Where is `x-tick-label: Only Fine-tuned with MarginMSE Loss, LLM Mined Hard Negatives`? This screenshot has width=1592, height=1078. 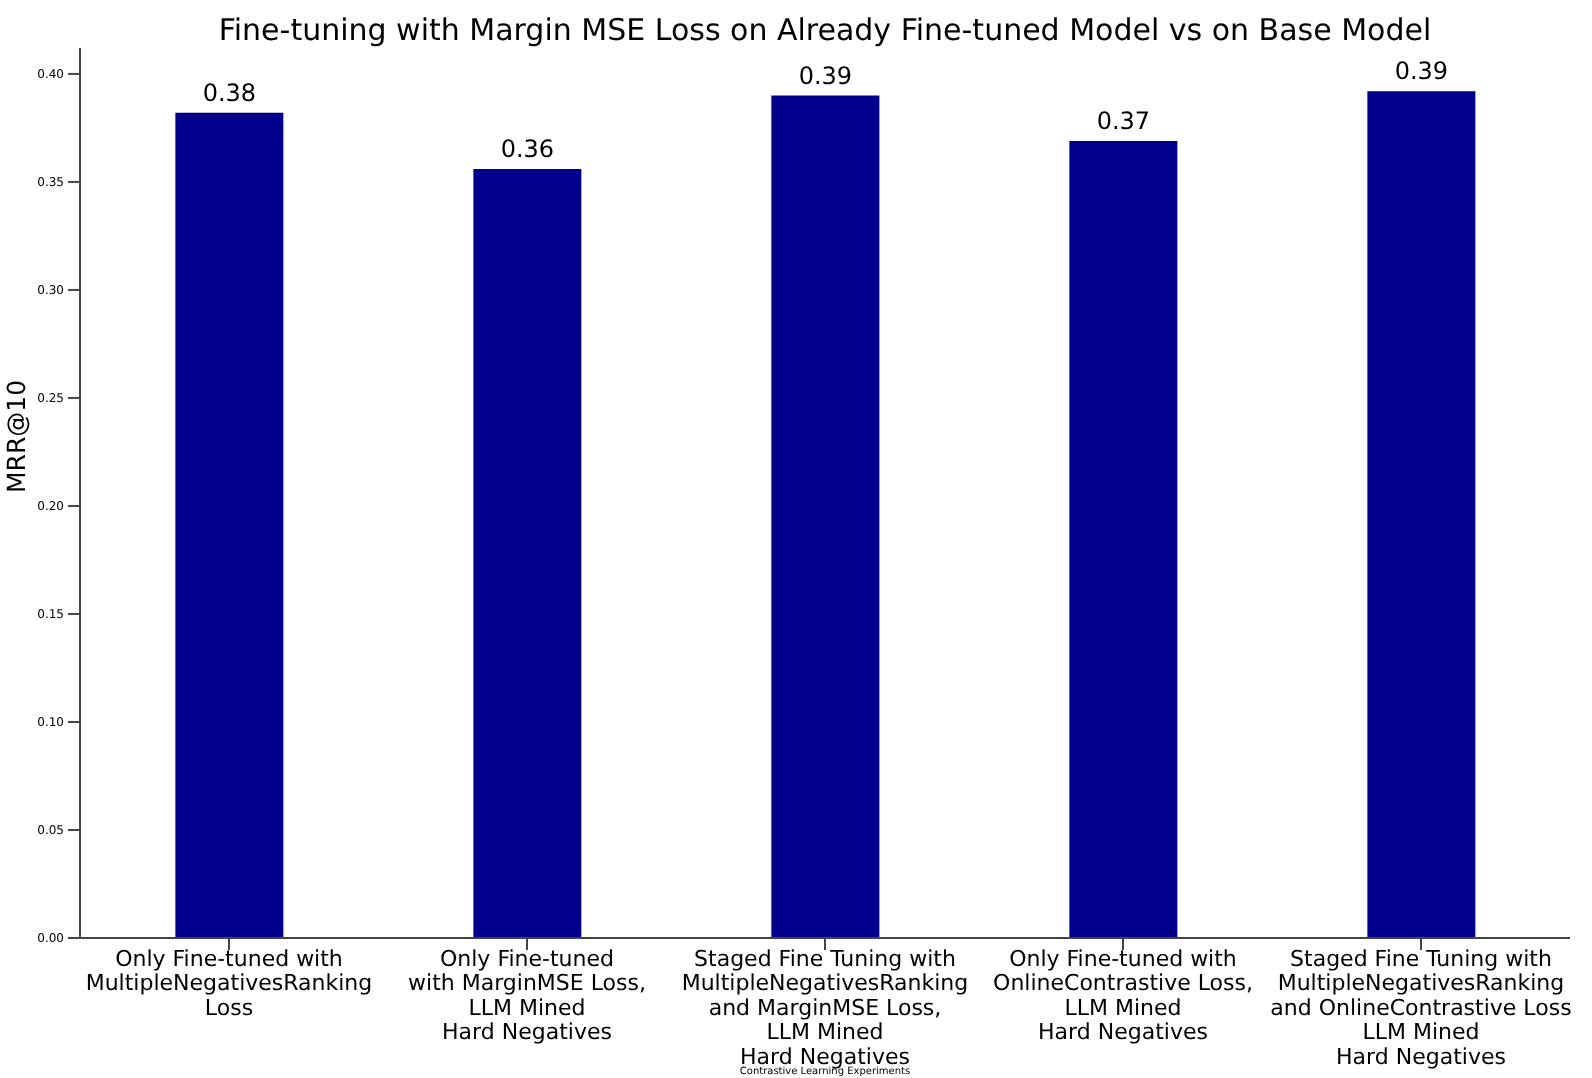 x-tick-label: Only Fine-tuned with MarginMSE Loss, LLM Mined Hard Negatives is located at coordinates (527, 996).